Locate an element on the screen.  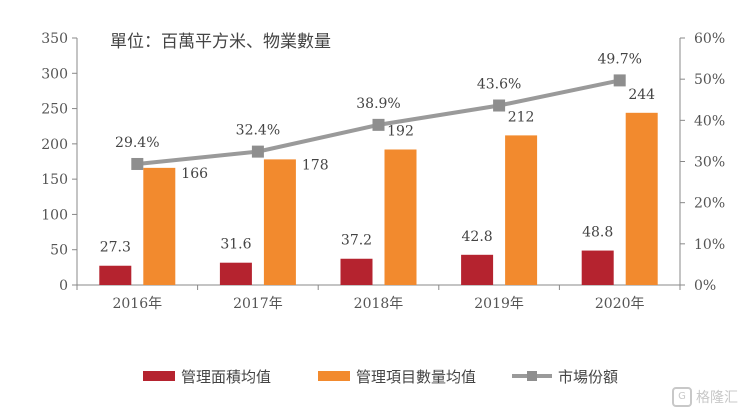
legend-item-area: 管理面積均值 is located at coordinates (207, 376).